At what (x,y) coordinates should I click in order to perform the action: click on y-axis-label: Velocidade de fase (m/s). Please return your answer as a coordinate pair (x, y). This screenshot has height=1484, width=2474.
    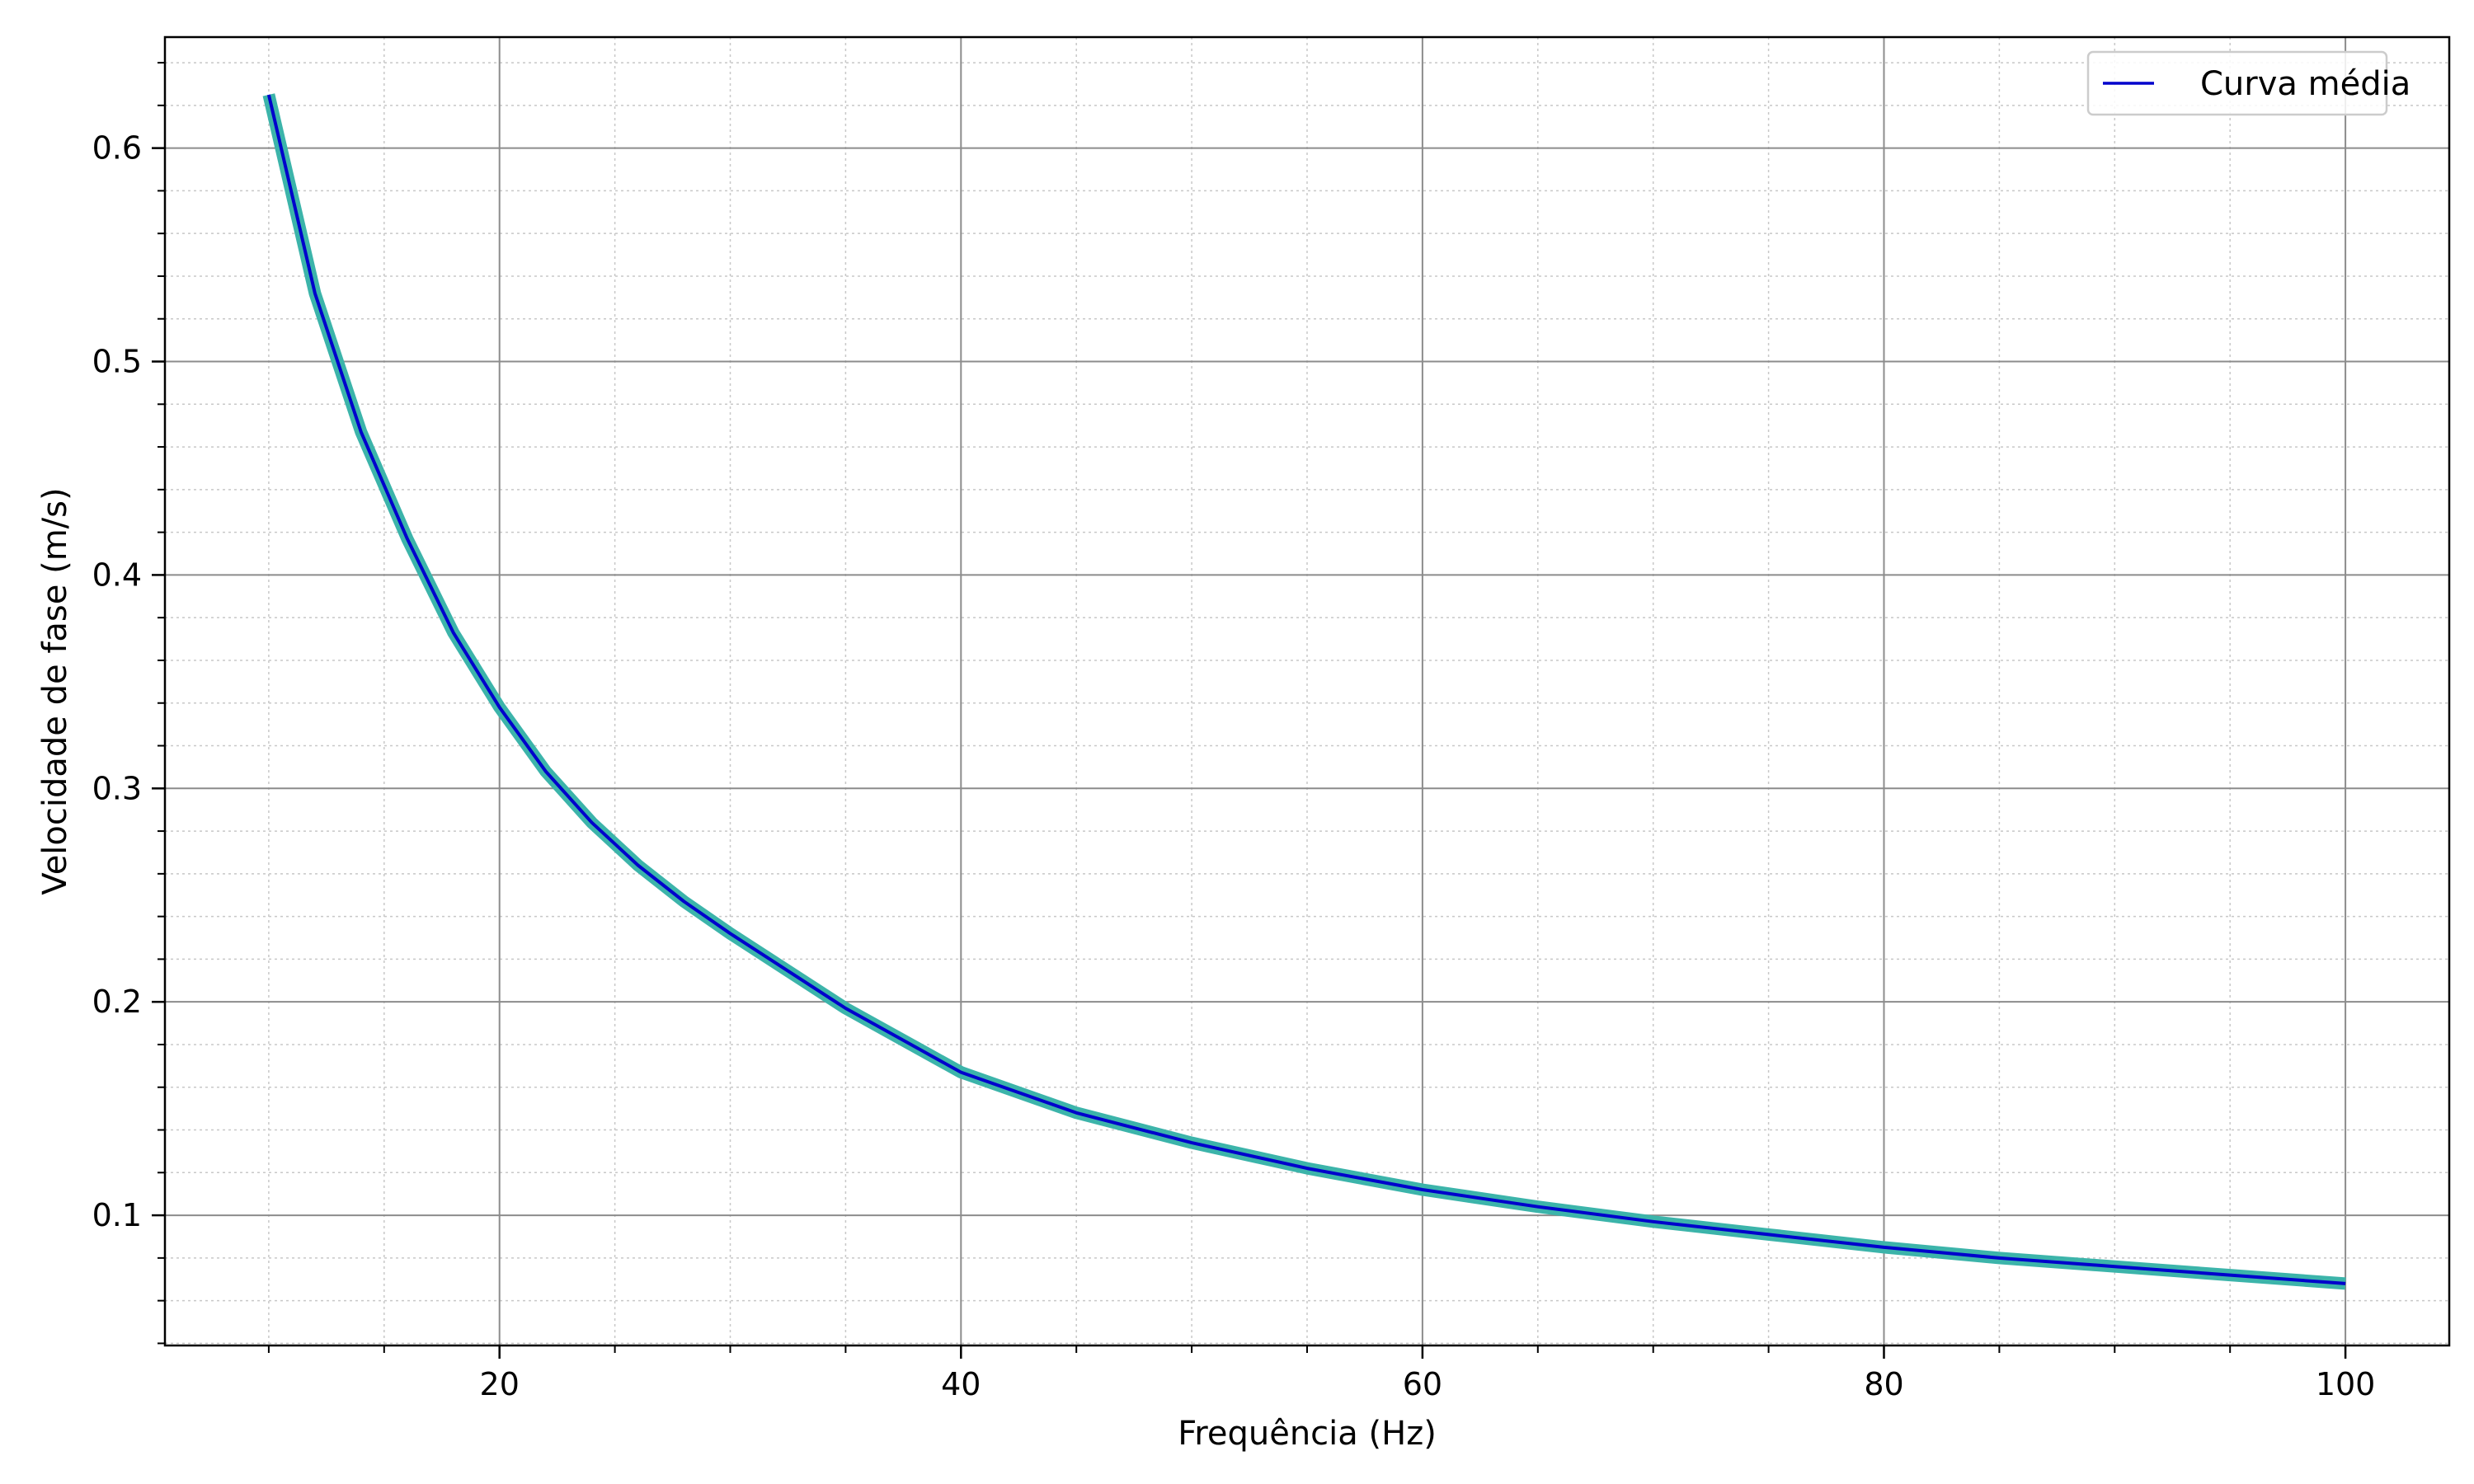
    Looking at the image, I should click on (55, 691).